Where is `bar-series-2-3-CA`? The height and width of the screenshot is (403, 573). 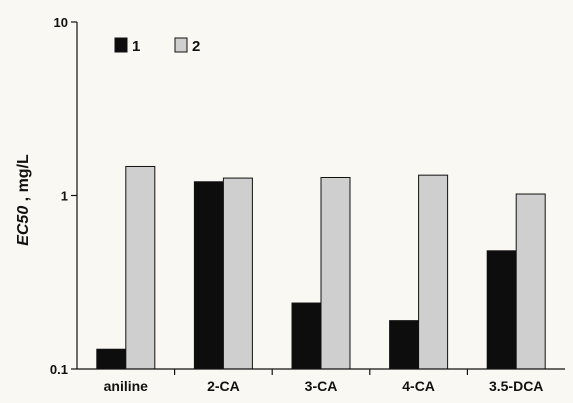
bar-series-2-3-CA is located at coordinates (335, 273).